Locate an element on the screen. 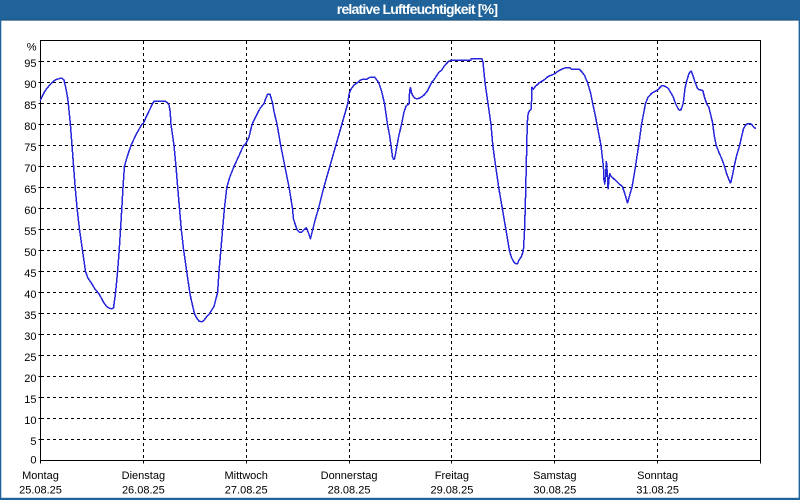 The width and height of the screenshot is (800, 500). svg-text: 25 is located at coordinates (30, 358).